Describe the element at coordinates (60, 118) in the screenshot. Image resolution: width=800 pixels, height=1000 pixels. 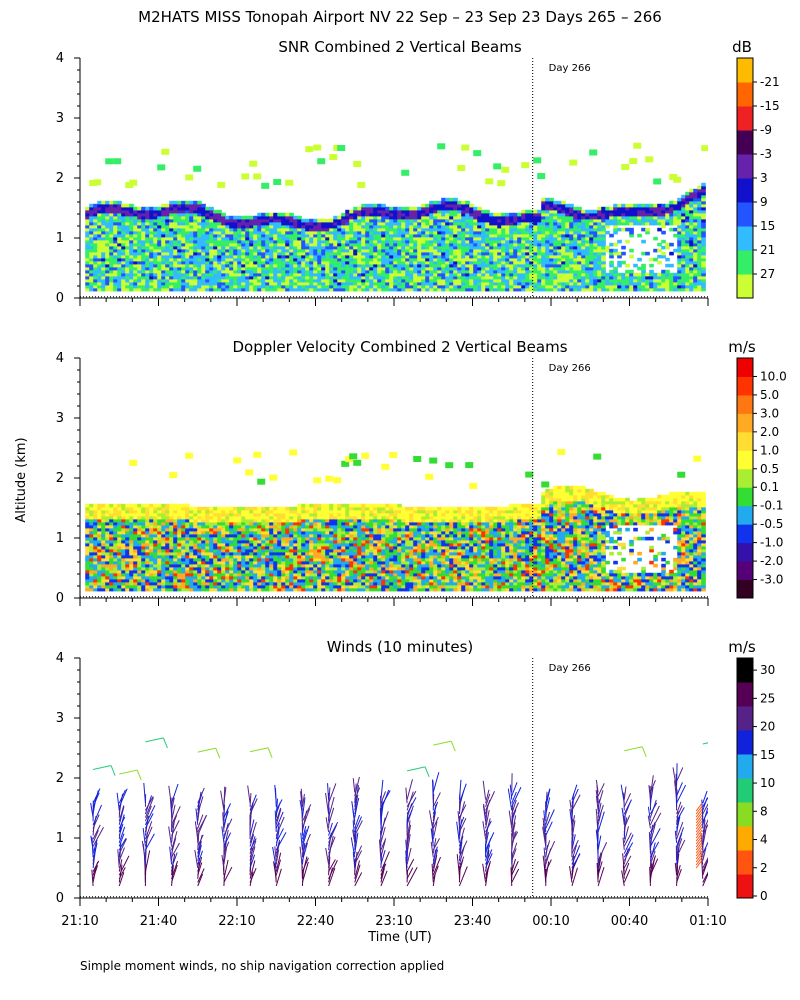
I see `y-tick-label: 3` at that location.